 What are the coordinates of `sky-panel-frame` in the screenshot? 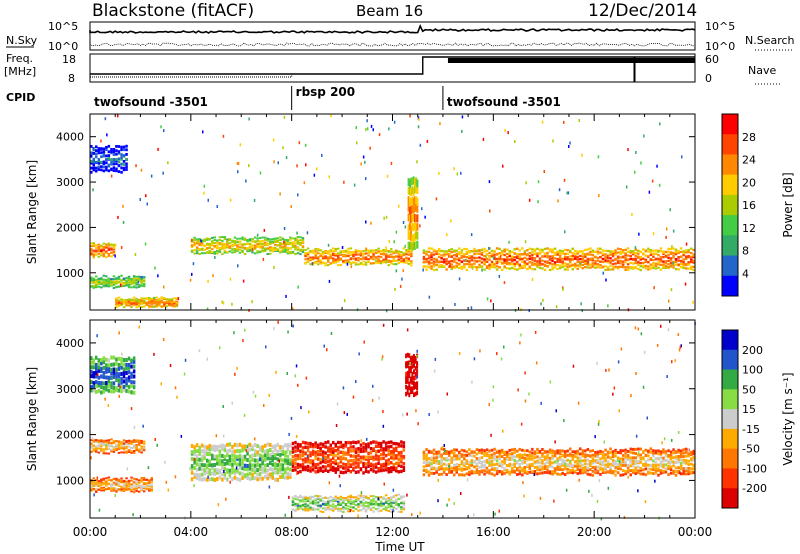 It's located at (392, 36).